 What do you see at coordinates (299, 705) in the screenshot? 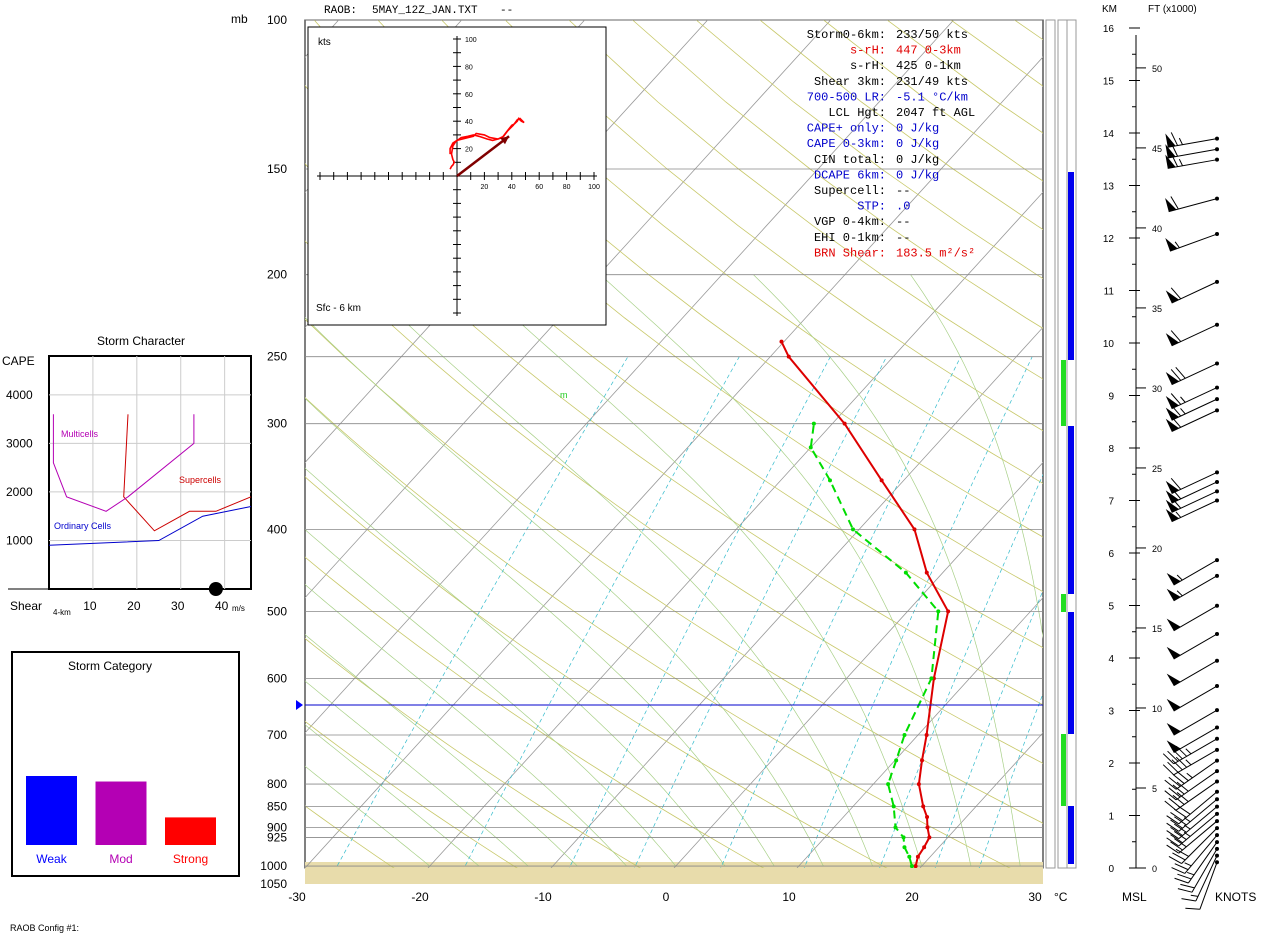
I see `lcl-triangle-icon` at bounding box center [299, 705].